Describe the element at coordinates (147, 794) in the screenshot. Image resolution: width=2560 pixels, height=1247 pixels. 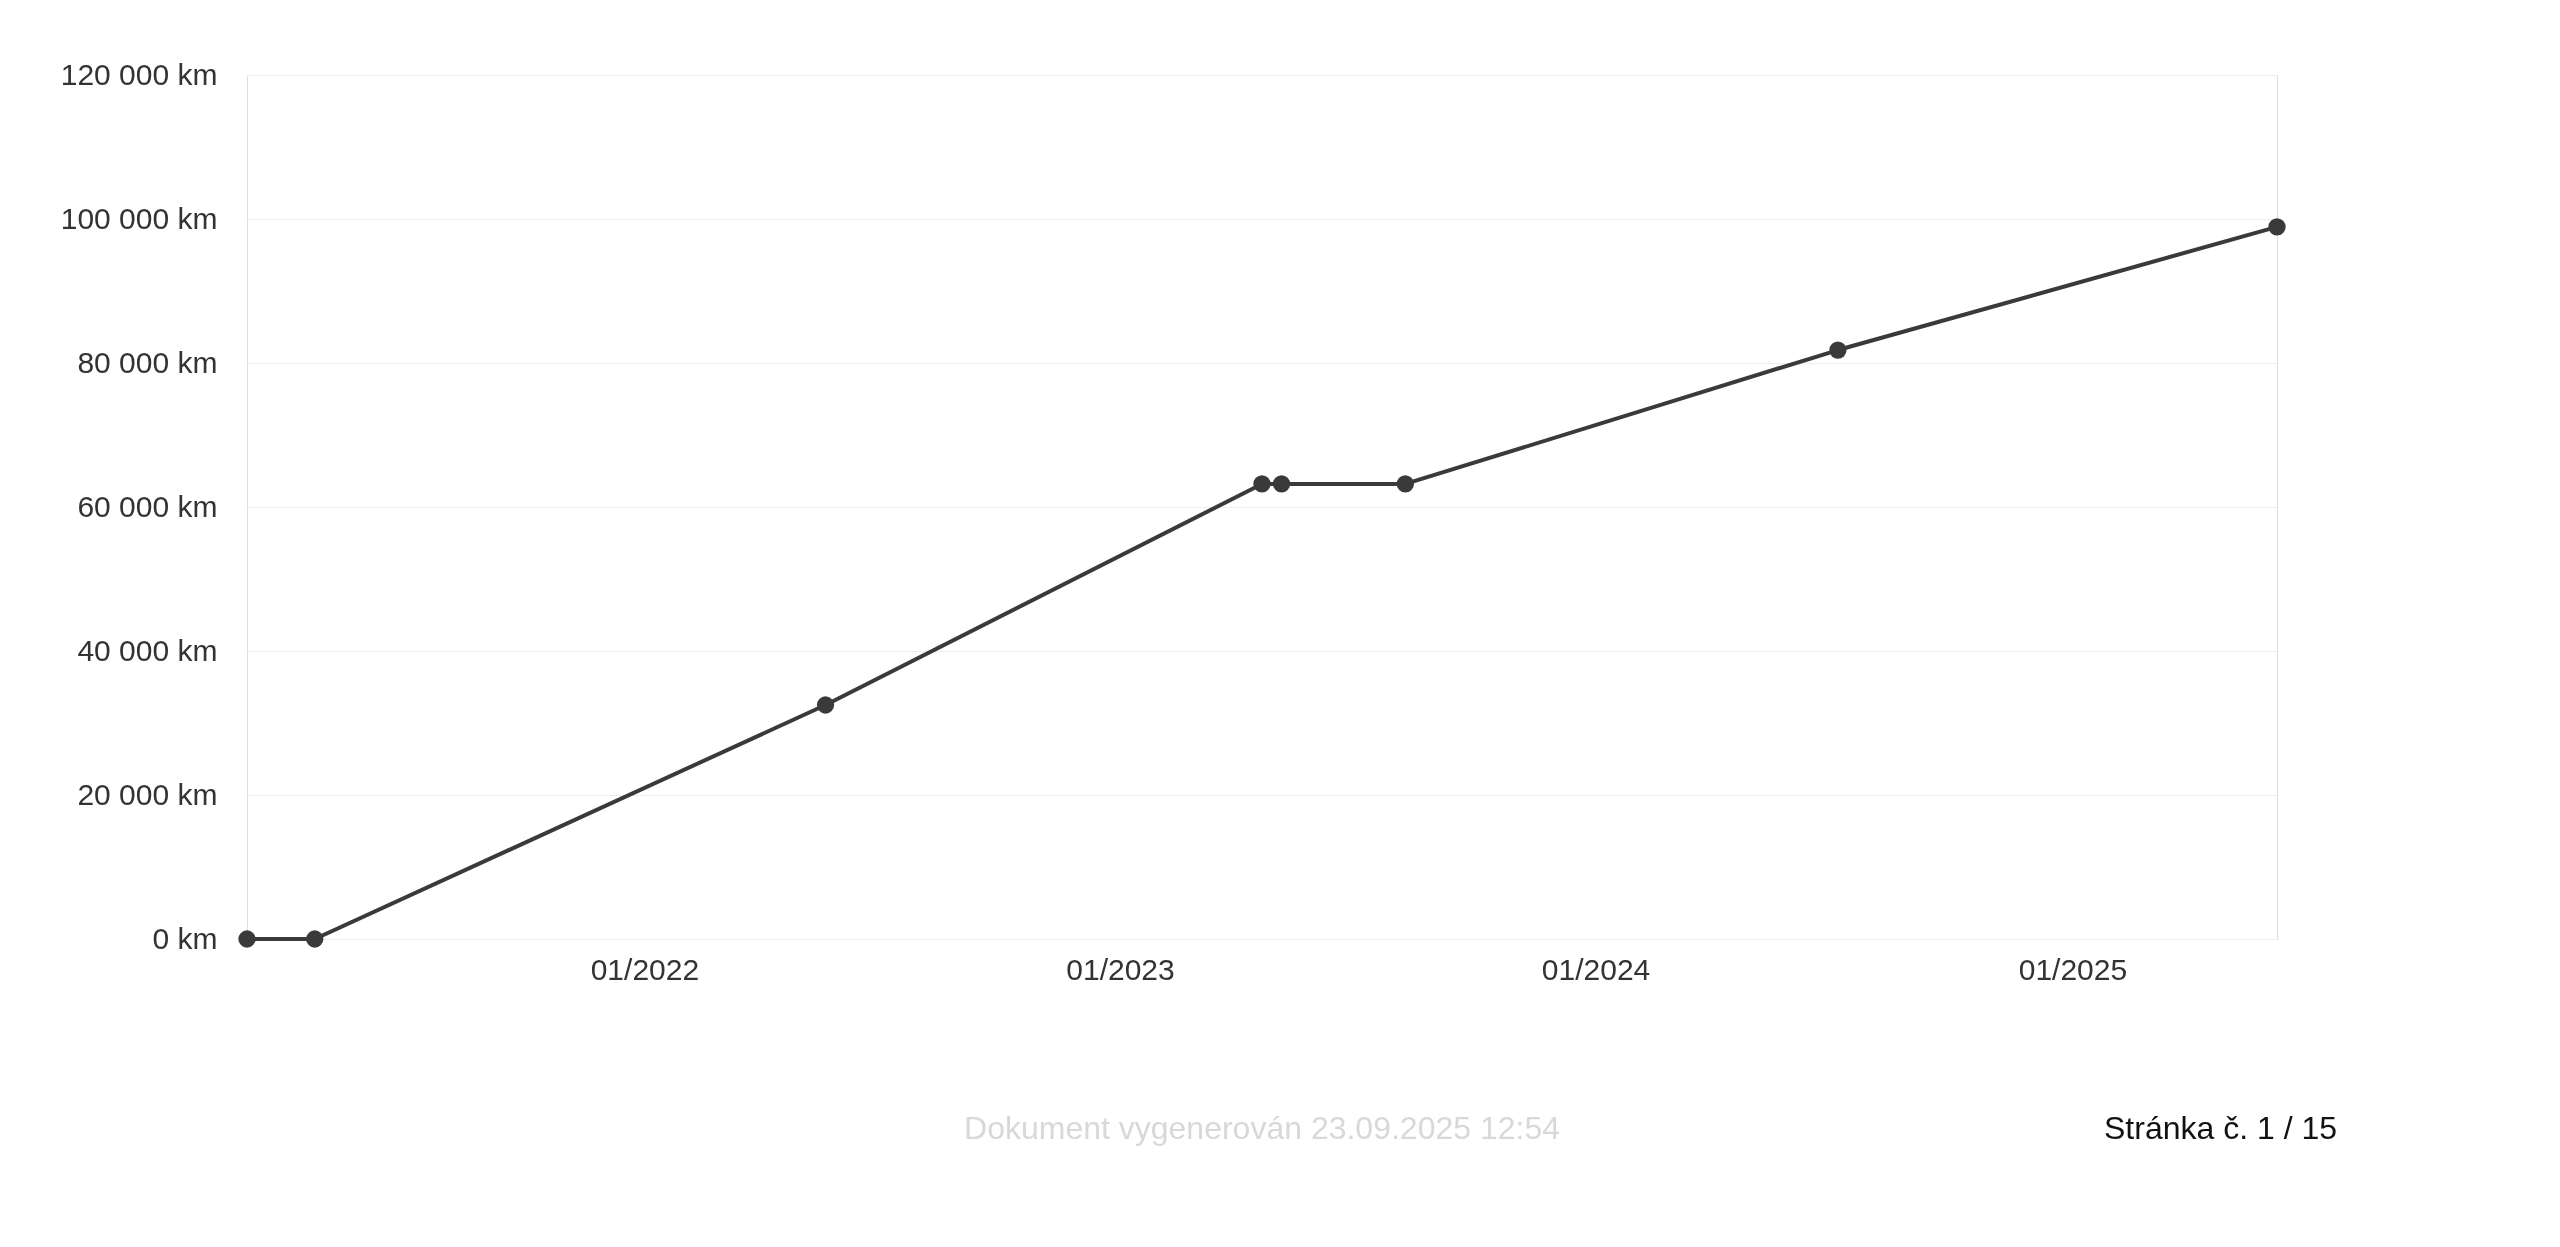
I see `y-tick-label: 20 000 km` at that location.